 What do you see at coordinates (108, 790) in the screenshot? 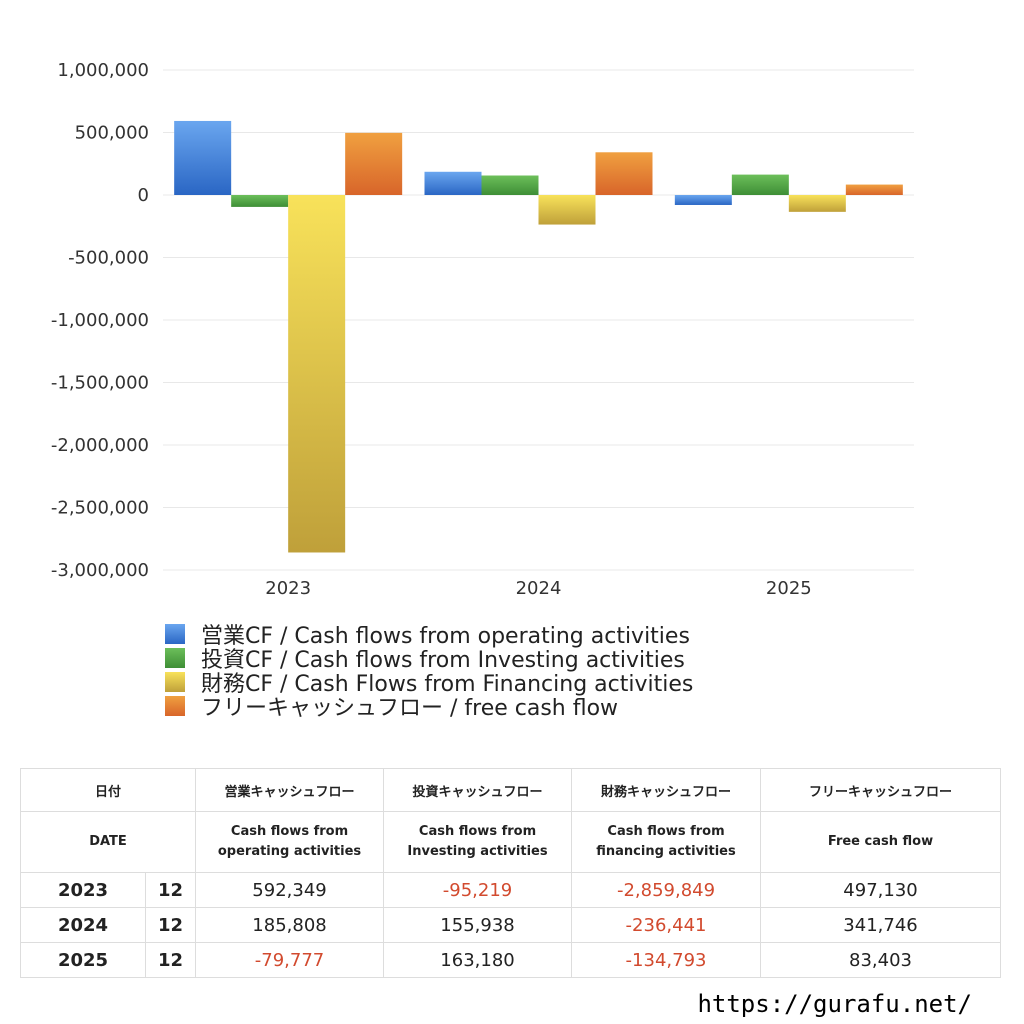
I see `header-date-ja: 日付` at bounding box center [108, 790].